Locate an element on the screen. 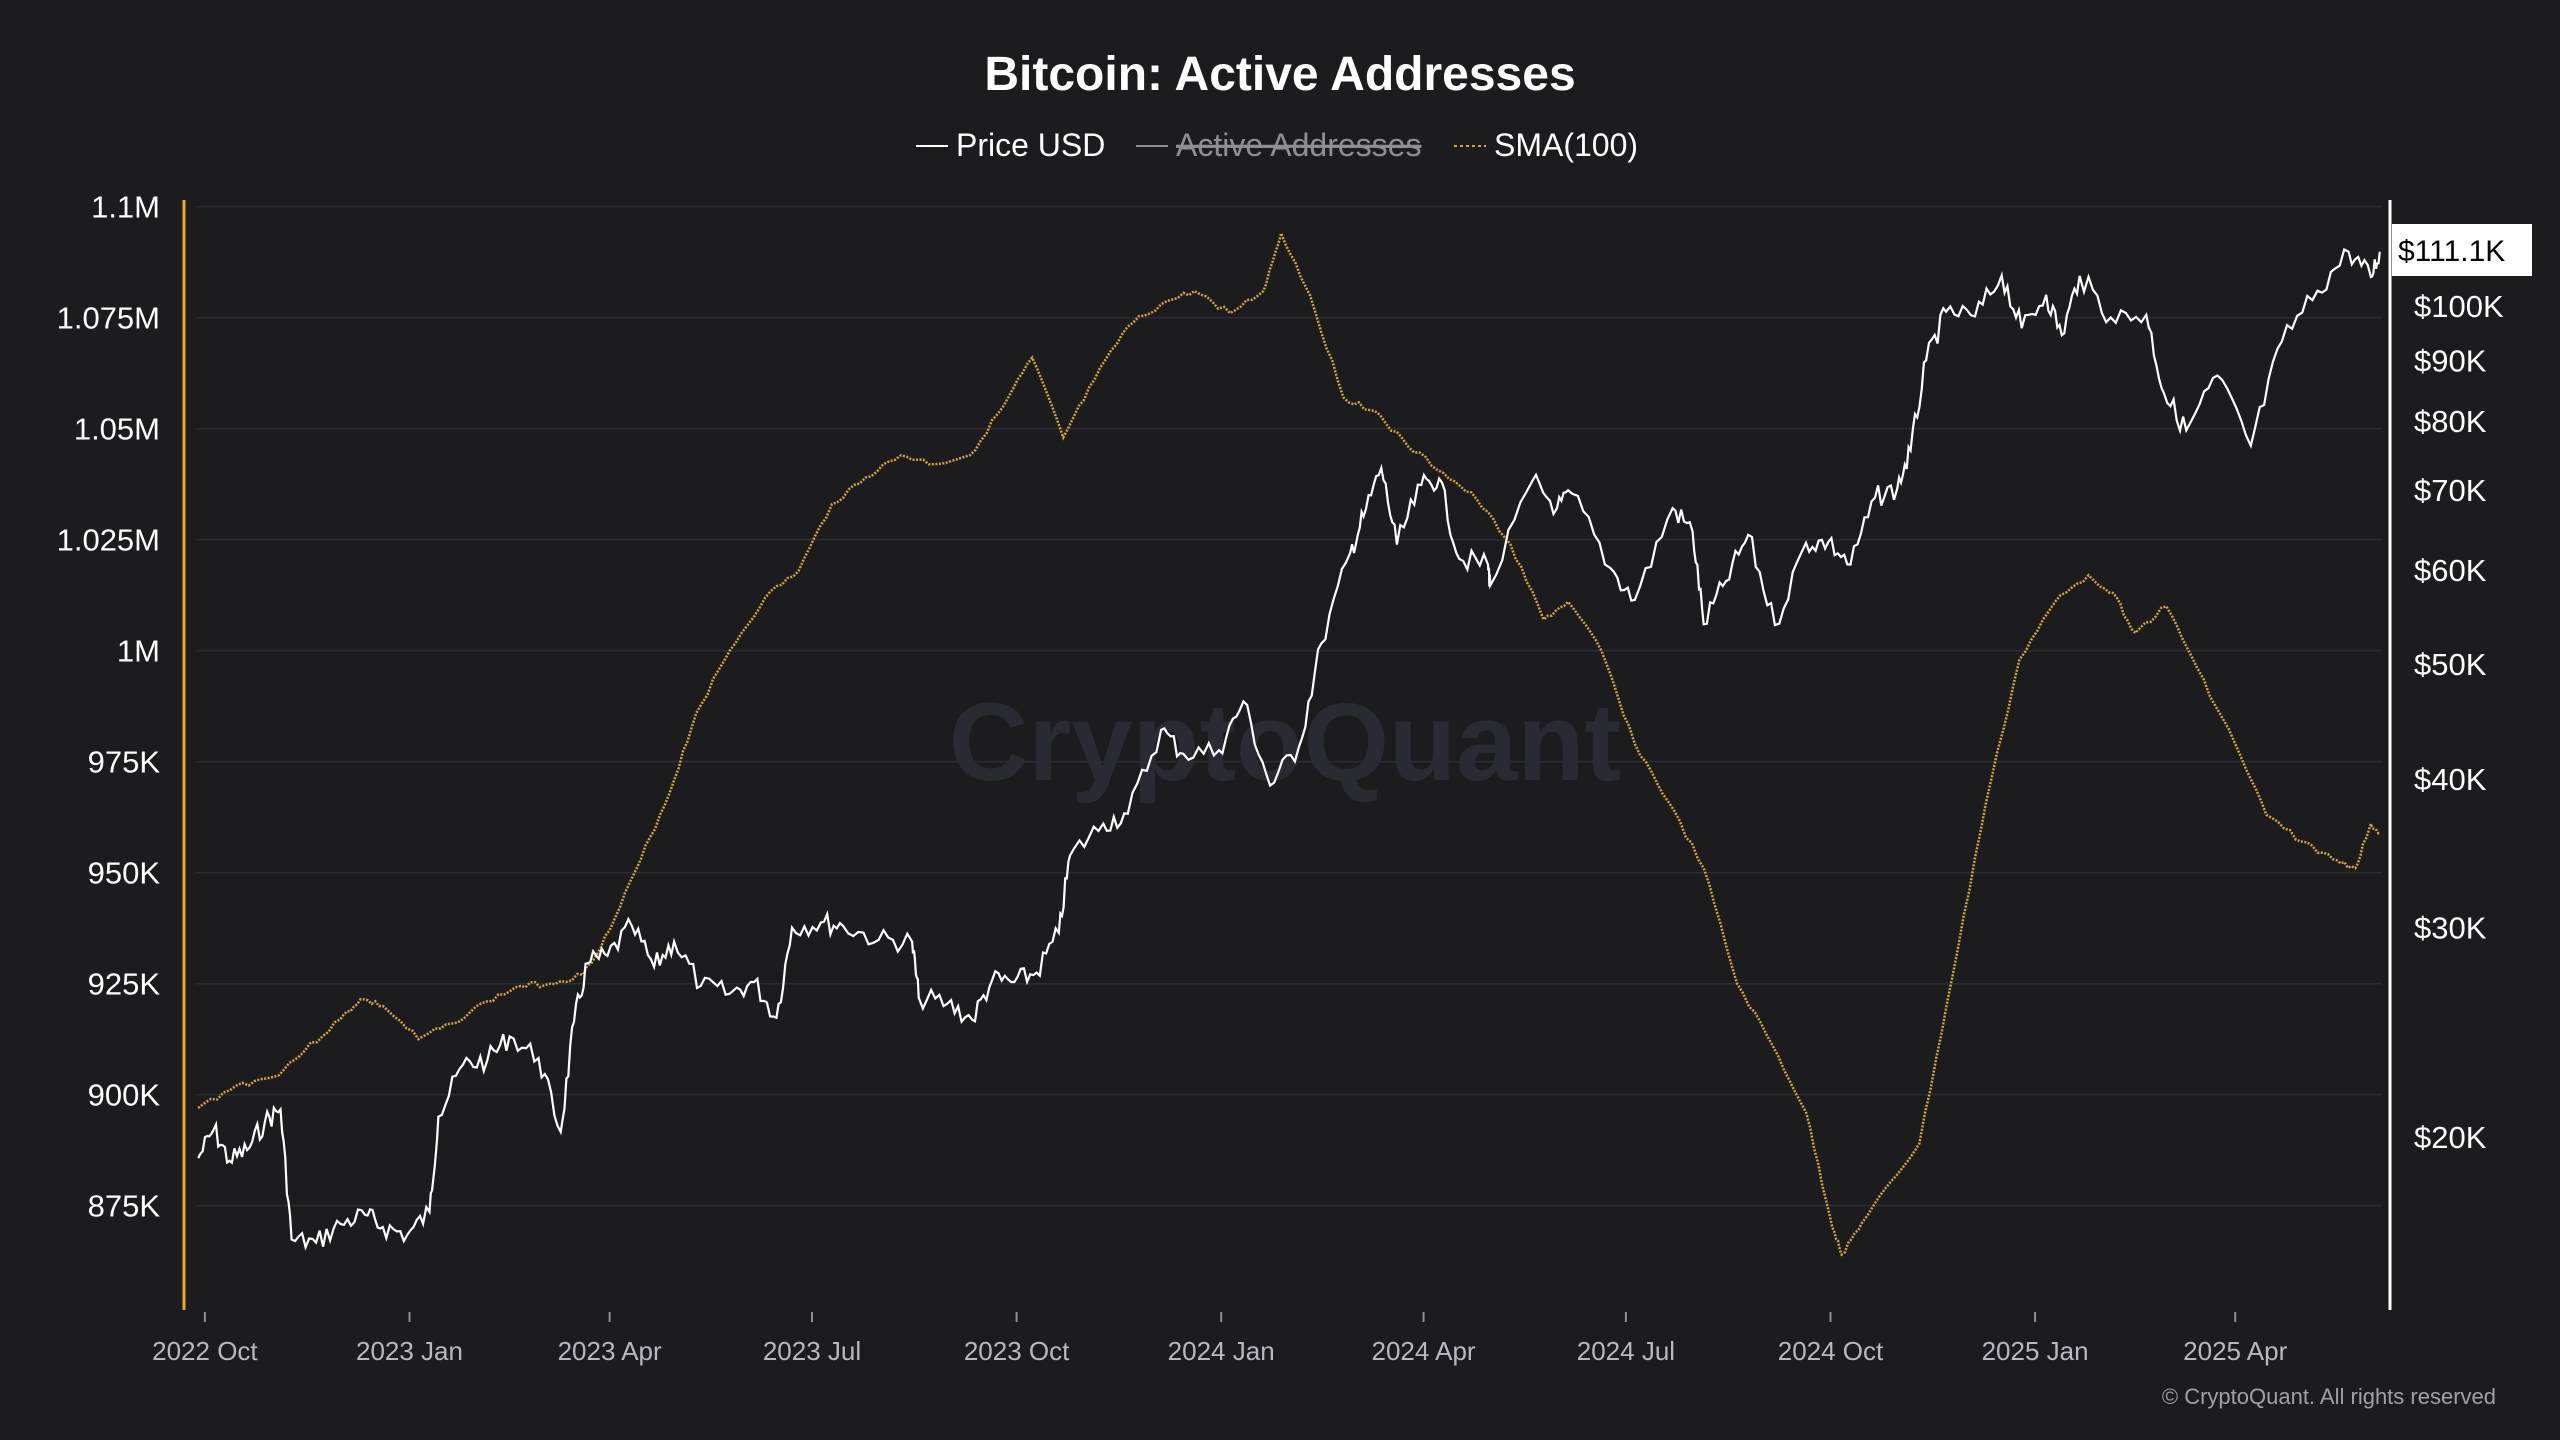 The height and width of the screenshot is (1440, 2560). x-tick-label: 2024 Jan is located at coordinates (1221, 1351).